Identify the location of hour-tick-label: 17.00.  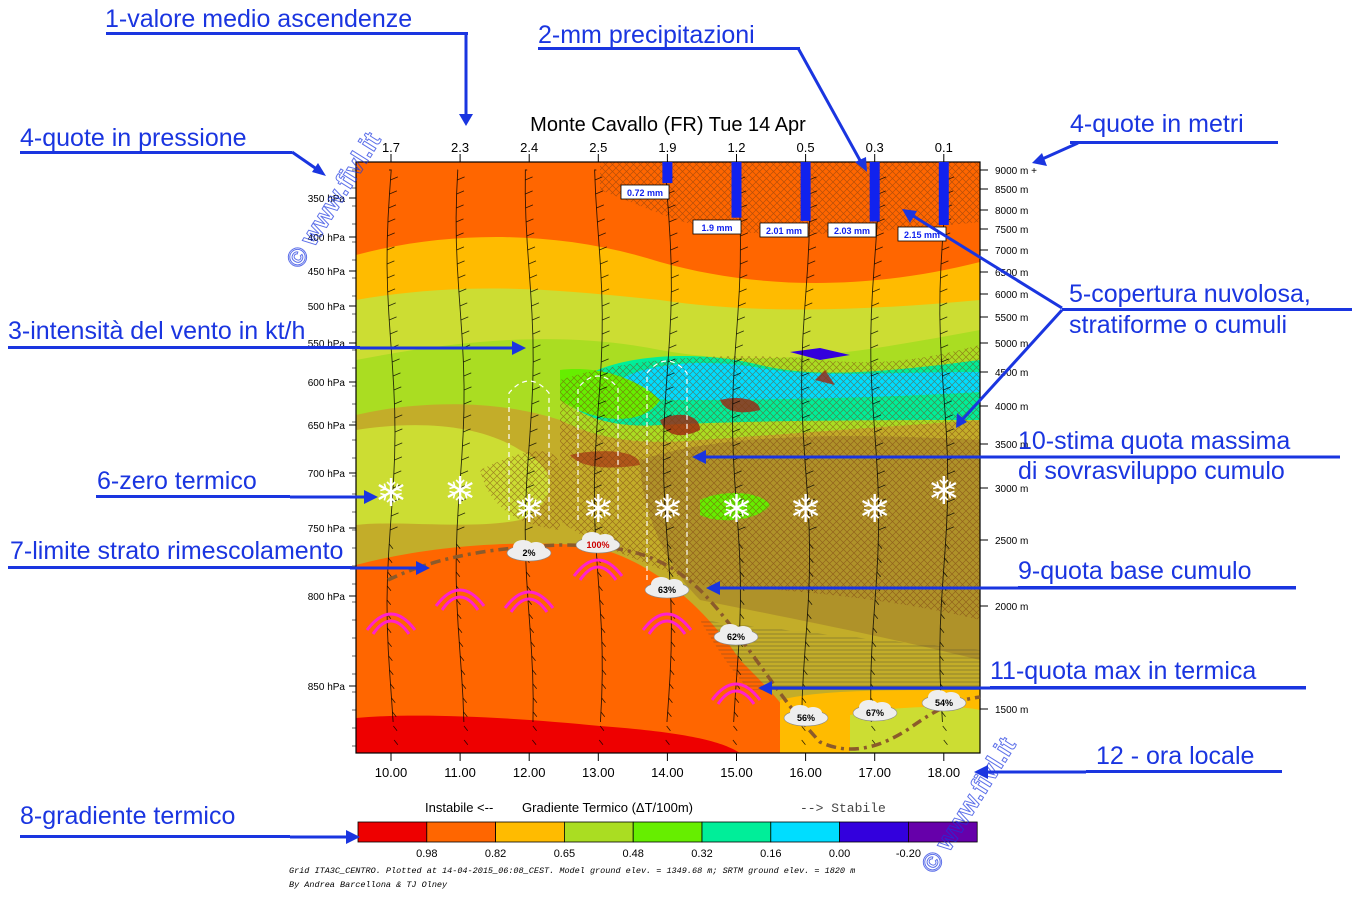
(874, 772).